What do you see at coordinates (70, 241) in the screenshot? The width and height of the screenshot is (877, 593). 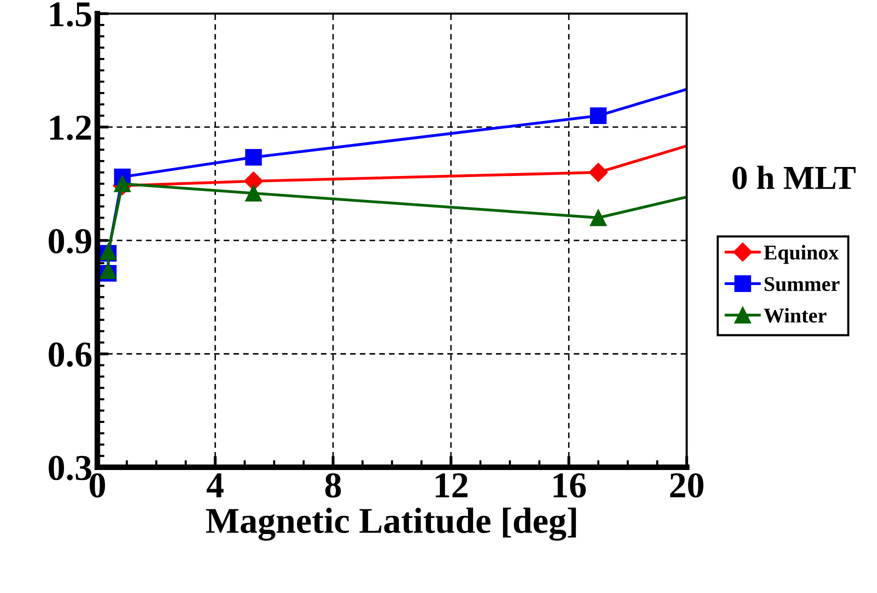 I see `y-tick-label: 0.9` at bounding box center [70, 241].